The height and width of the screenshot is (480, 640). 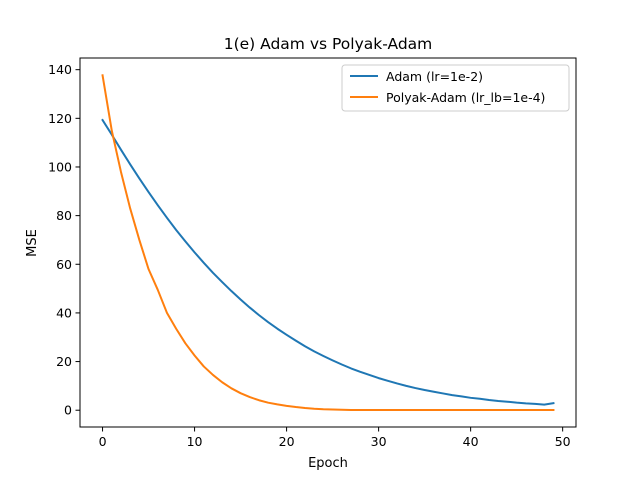 I want to click on x-tick-label-30: 30, so click(x=379, y=441).